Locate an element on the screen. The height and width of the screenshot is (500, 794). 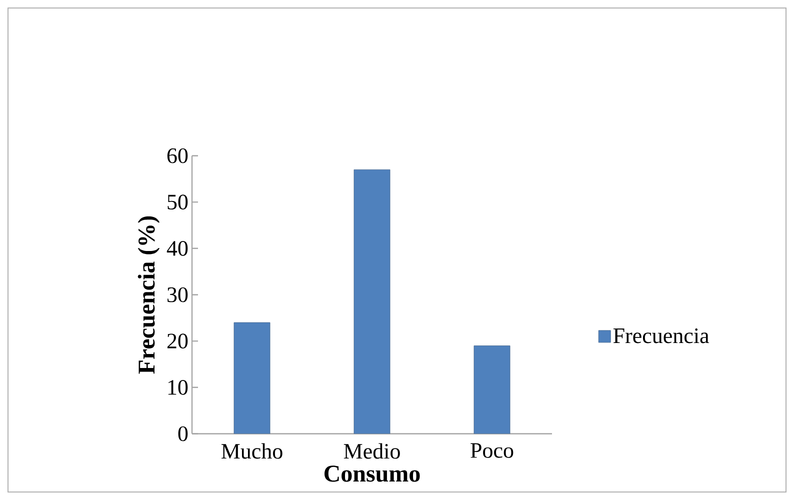
x-tick-label: Poco is located at coordinates (492, 450).